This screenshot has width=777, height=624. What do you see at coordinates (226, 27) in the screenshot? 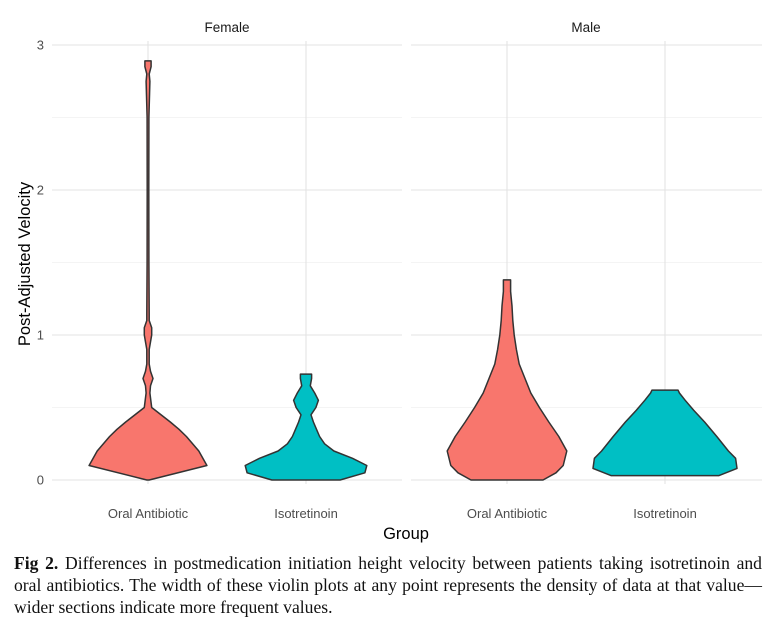
I see `panel-title-female: Female` at bounding box center [226, 27].